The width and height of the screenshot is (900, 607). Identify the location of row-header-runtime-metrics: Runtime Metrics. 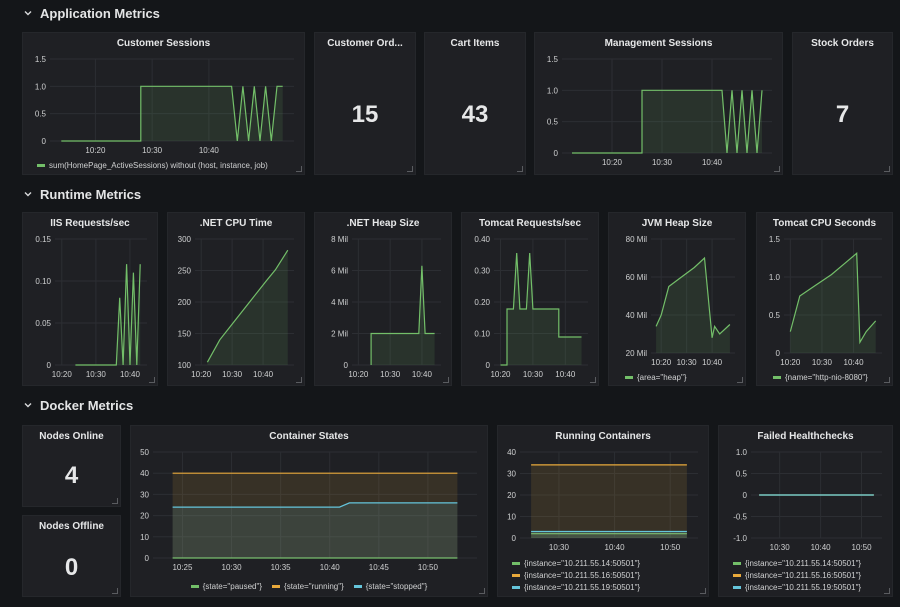
(81, 194).